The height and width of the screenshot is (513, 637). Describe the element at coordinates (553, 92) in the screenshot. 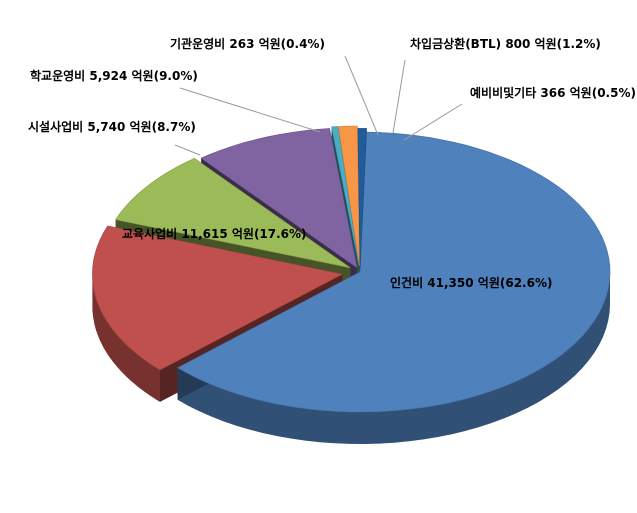

I see `data-label-6: 예비비및기타 366 억원(0.5%)` at that location.